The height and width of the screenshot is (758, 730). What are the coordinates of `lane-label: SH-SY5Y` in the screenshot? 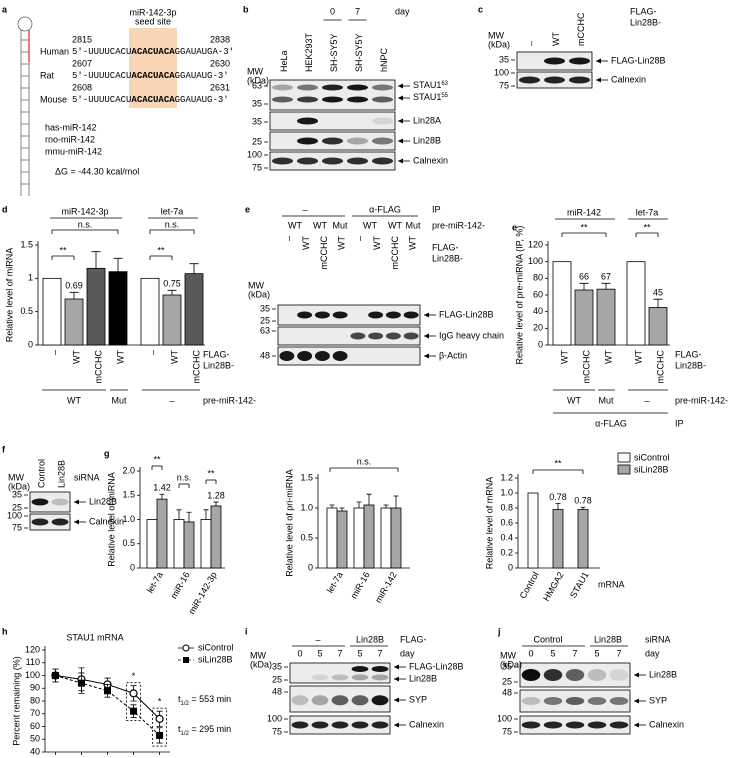 It's located at (334, 52).